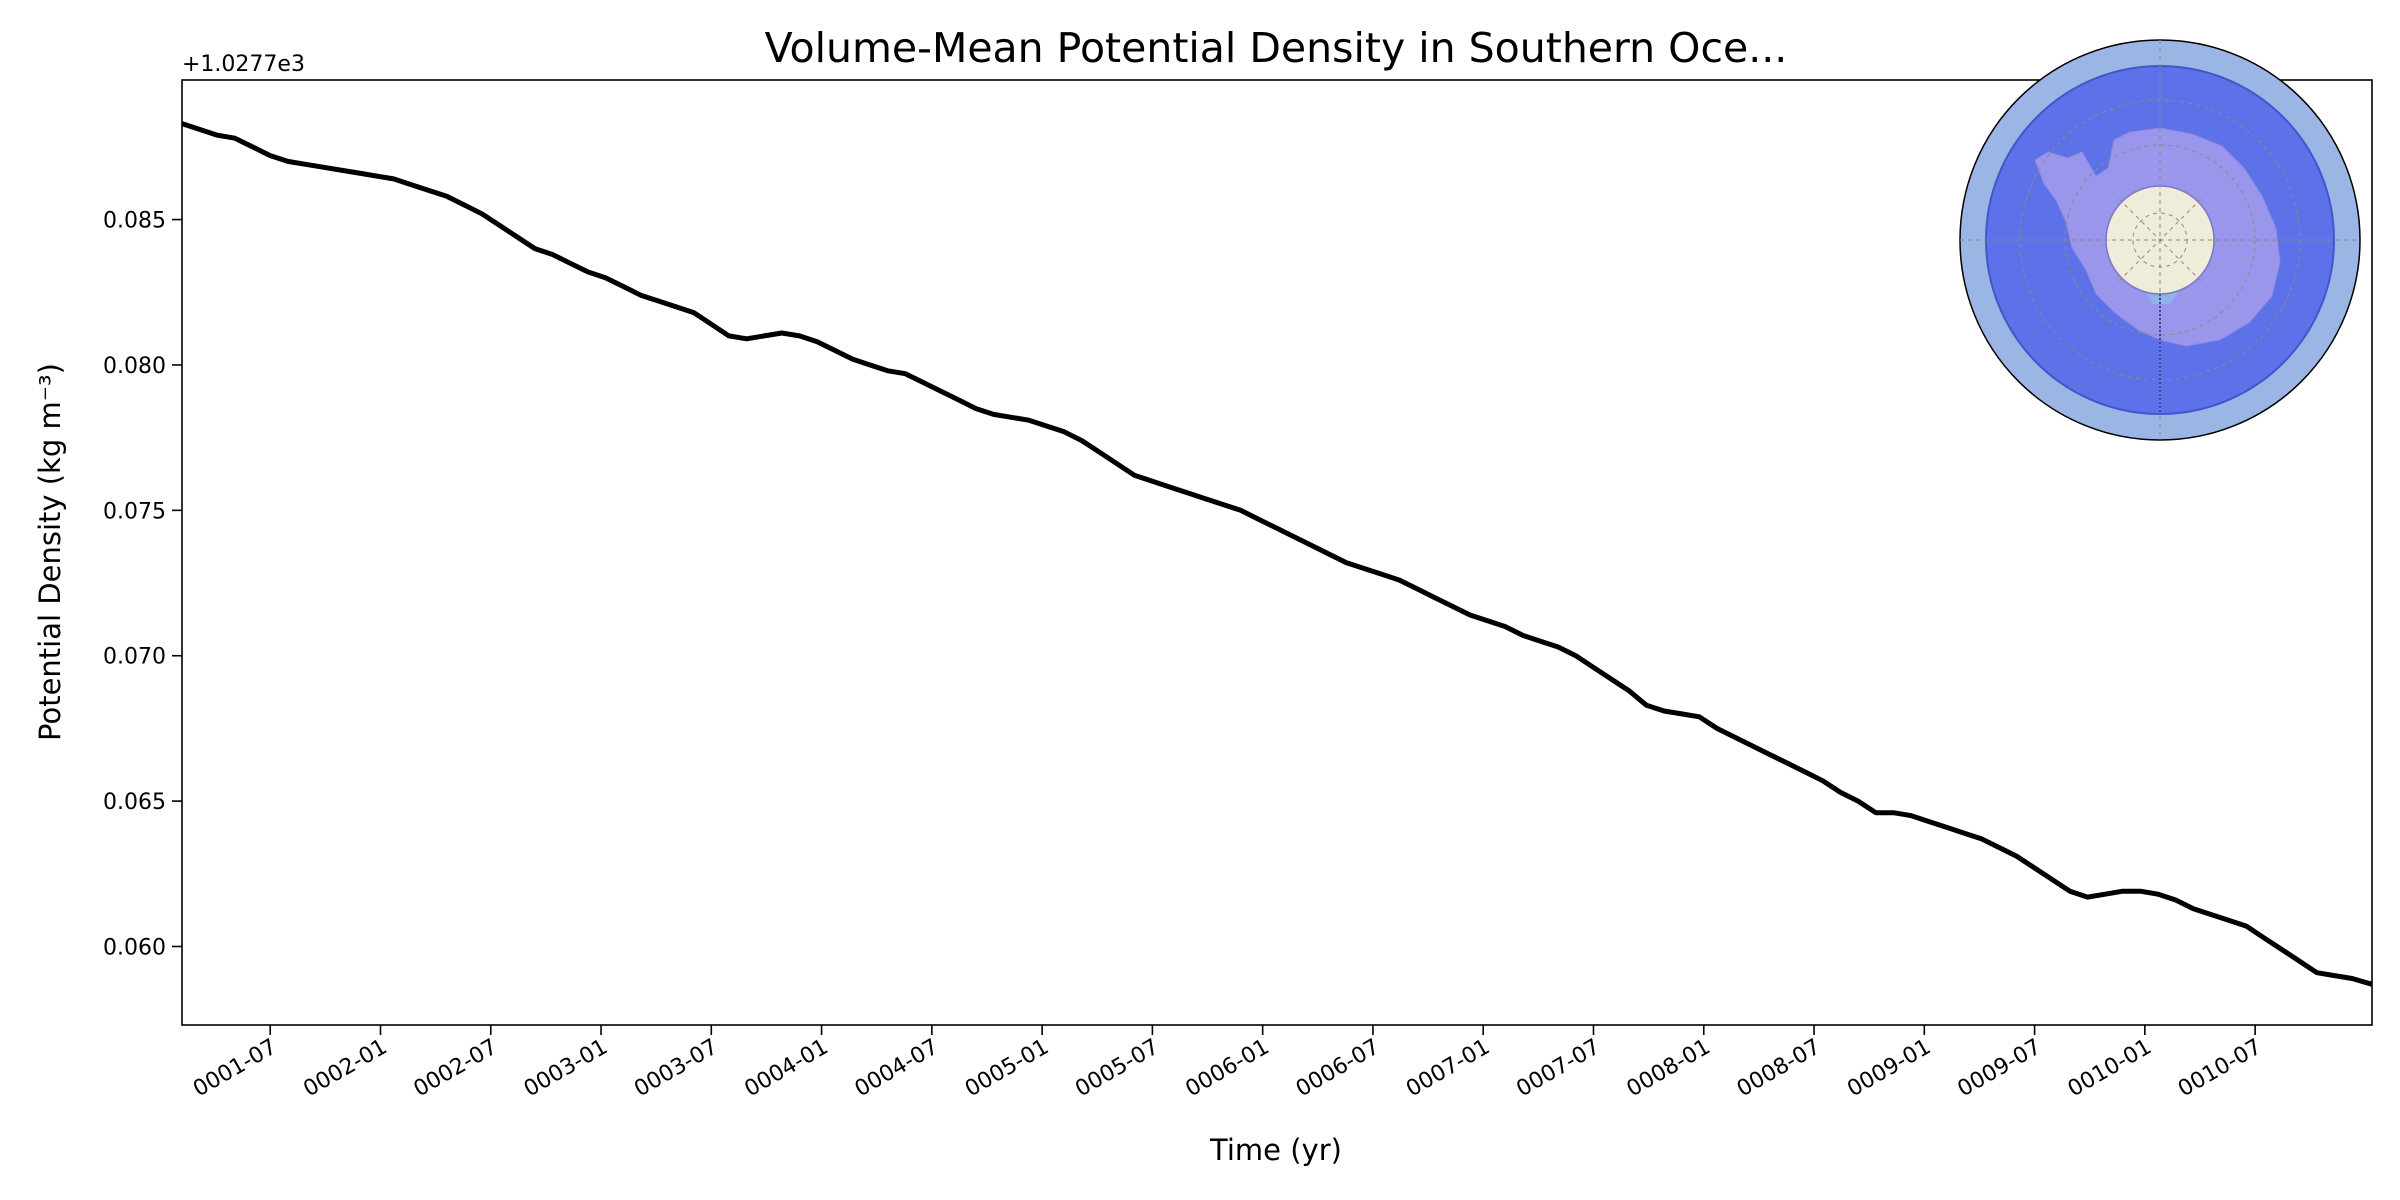 Image resolution: width=2400 pixels, height=1200 pixels. Describe the element at coordinates (2110, 1069) in the screenshot. I see `x-tick-label: 0010-01` at that location.